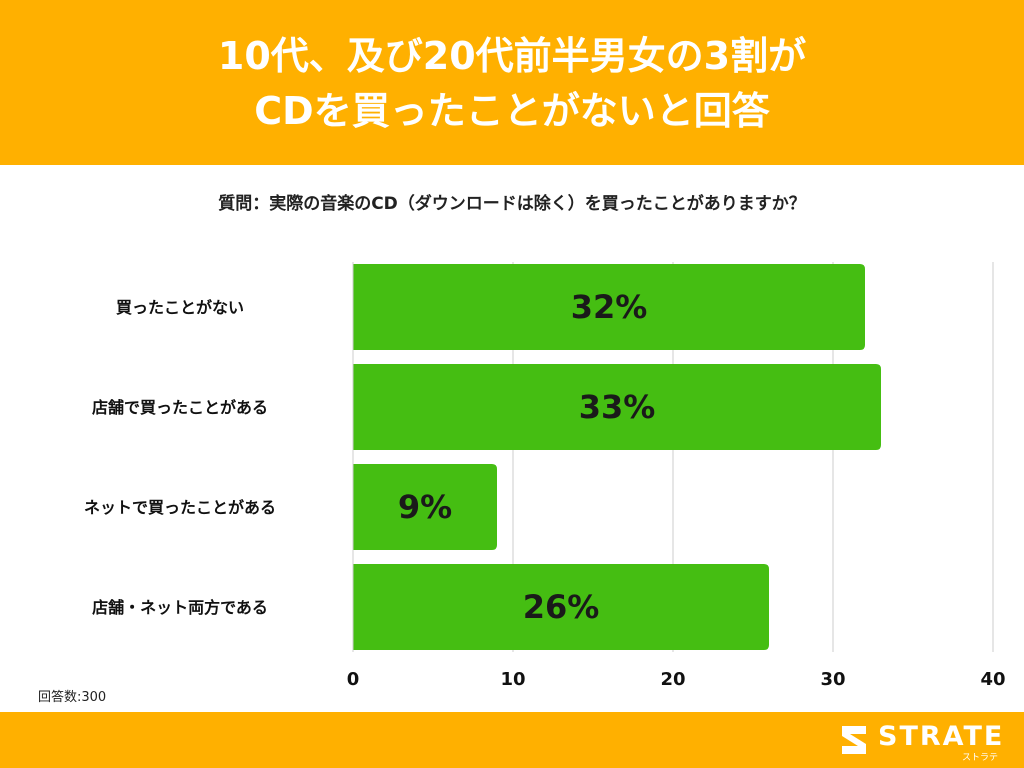  What do you see at coordinates (180, 507) in the screenshot?
I see `category-label: ネットで買ったことがある` at bounding box center [180, 507].